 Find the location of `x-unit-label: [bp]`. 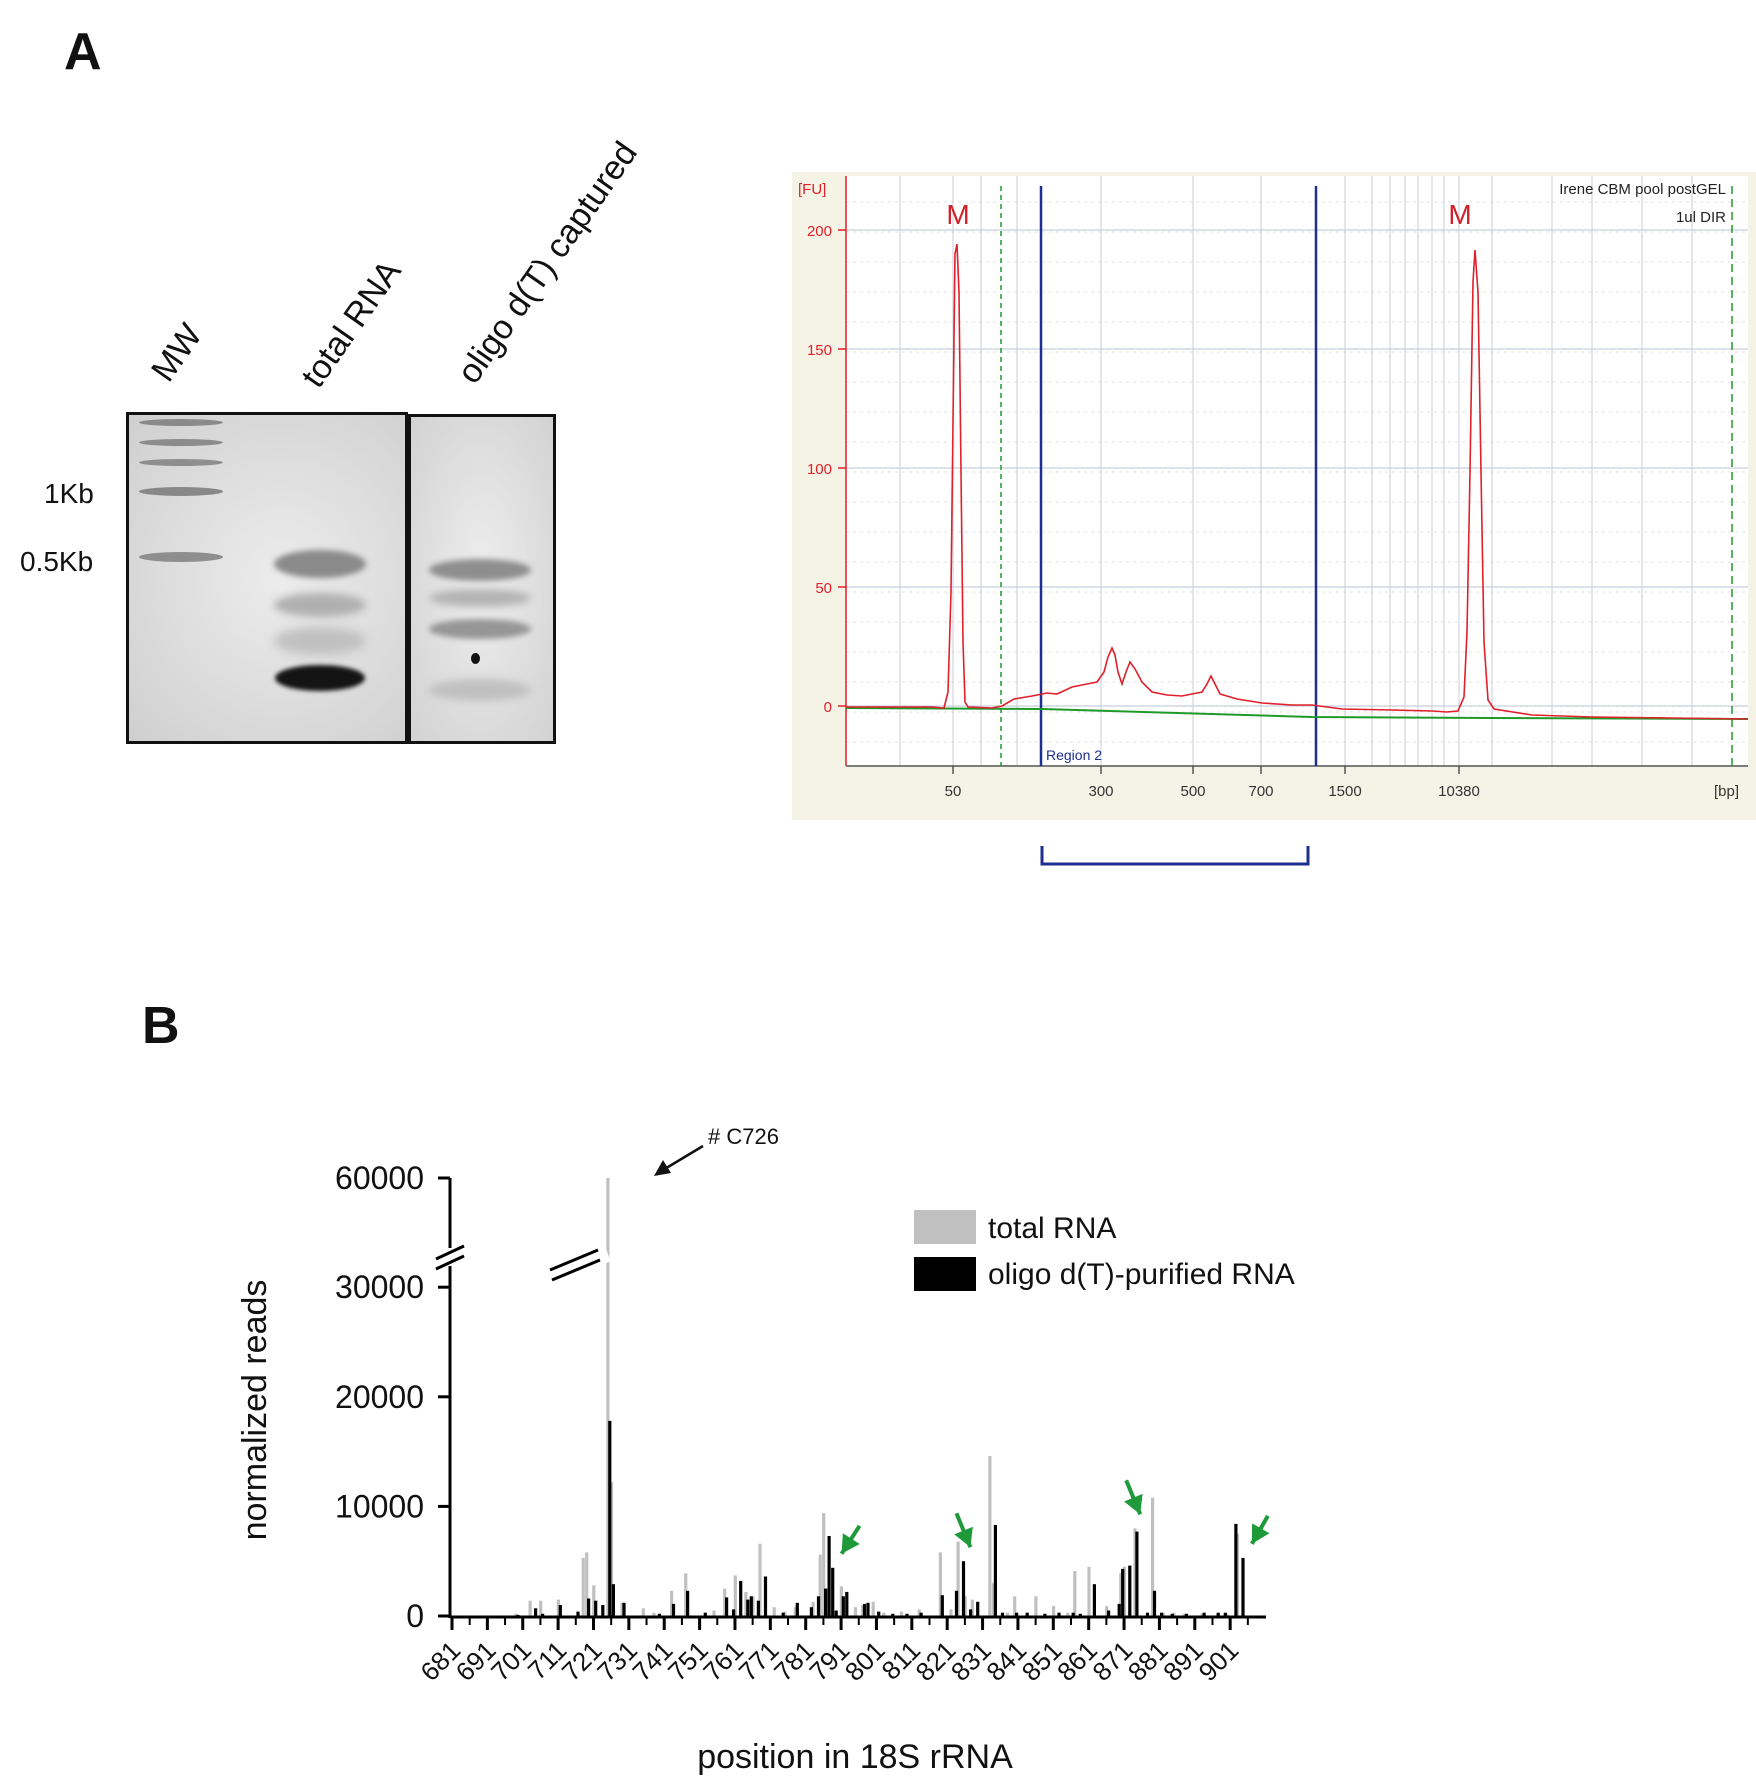

x-unit-label: [bp] is located at coordinates (1726, 791).